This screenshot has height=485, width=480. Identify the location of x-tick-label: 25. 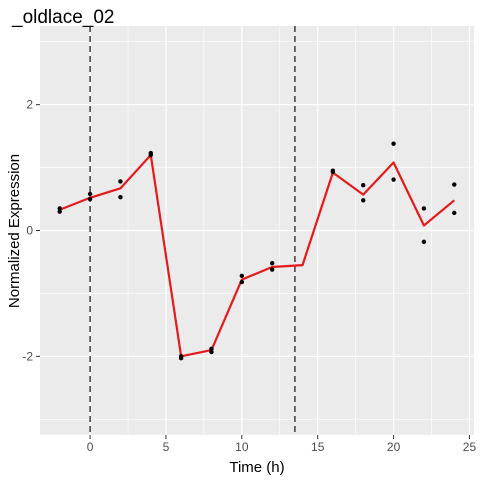
(470, 447).